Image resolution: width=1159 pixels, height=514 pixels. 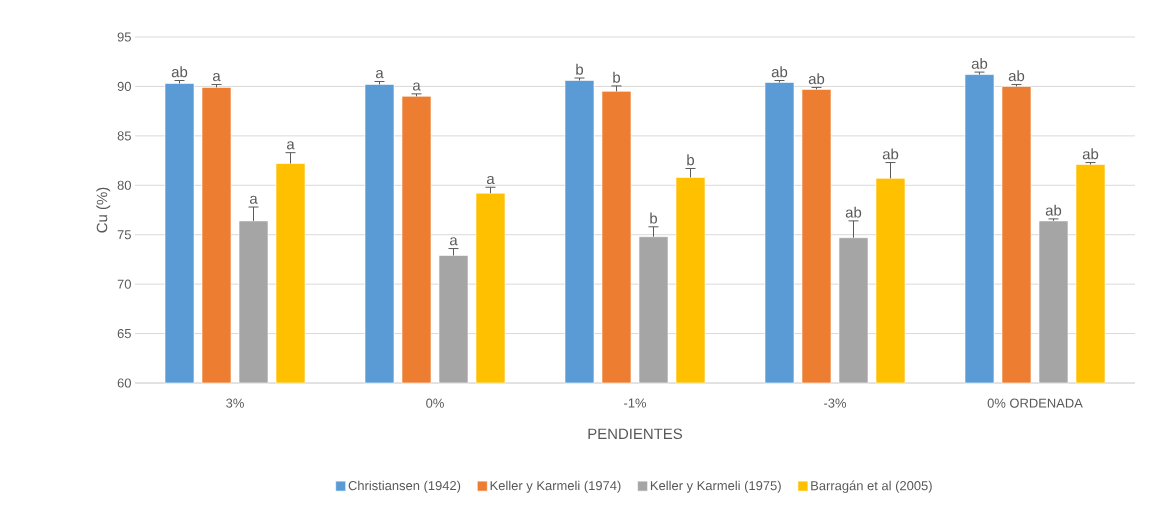 I want to click on y-tick-label: 60, so click(x=124, y=383).